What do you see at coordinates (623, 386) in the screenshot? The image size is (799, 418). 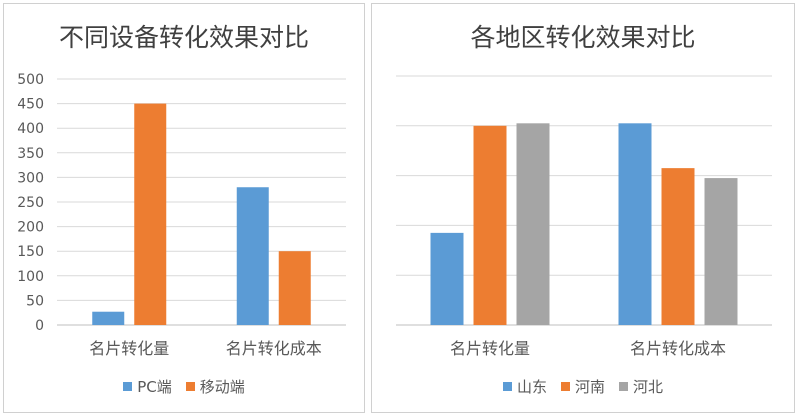 I see `legend-swatch-hebei` at bounding box center [623, 386].